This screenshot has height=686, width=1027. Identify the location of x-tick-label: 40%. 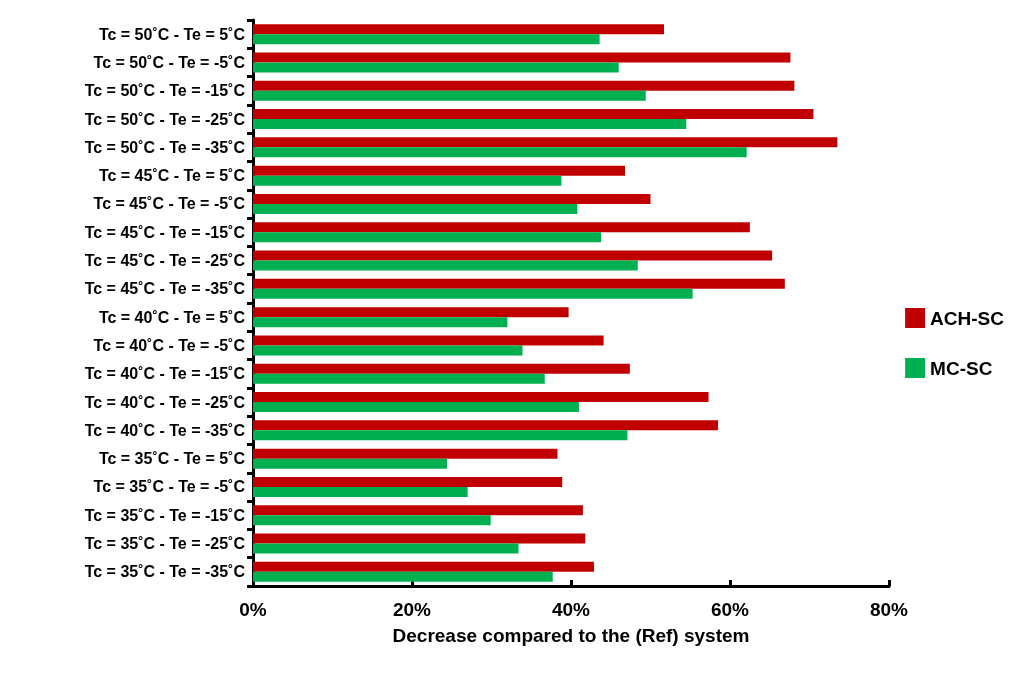
(571, 609).